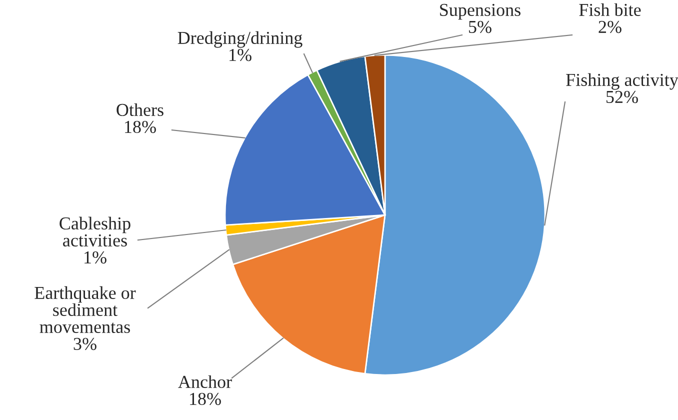  What do you see at coordinates (622, 97) in the screenshot?
I see `data-label: 52%` at bounding box center [622, 97].